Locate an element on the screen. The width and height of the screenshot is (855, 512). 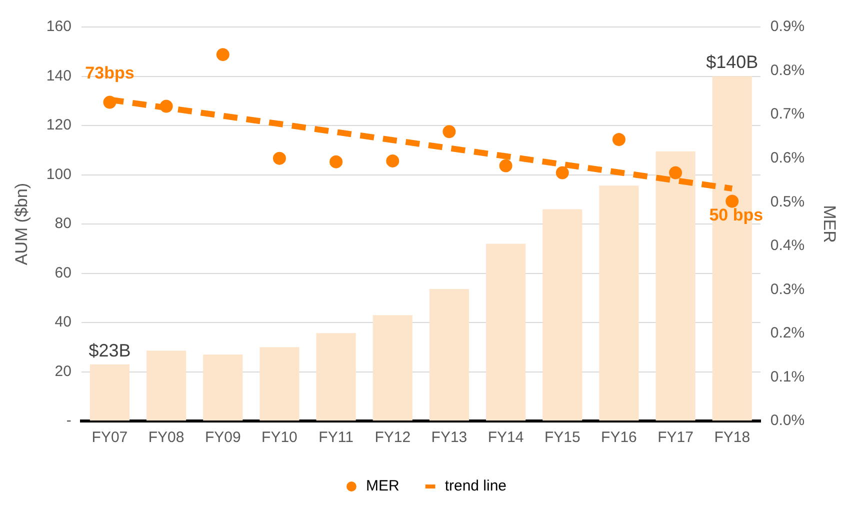
x-tick-label: FY11 is located at coordinates (336, 437).